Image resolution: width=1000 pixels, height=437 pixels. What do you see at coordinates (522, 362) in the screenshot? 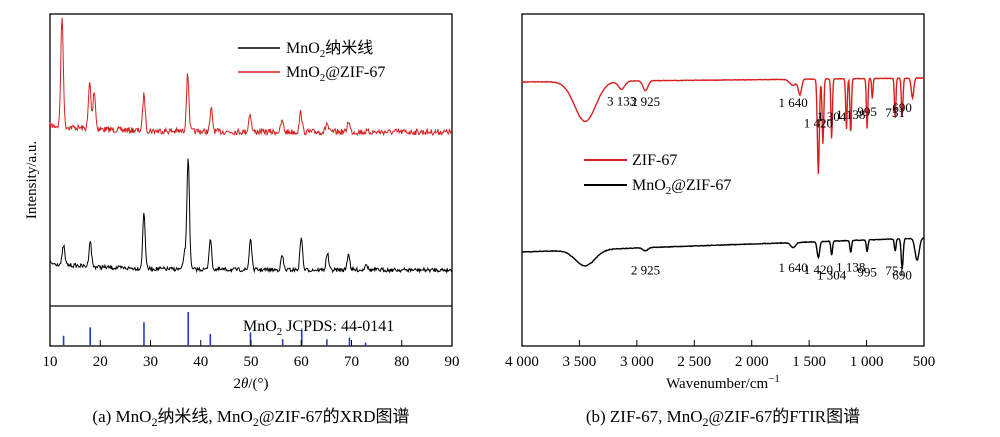
I see `x-tick-label: 4 000` at bounding box center [522, 362].